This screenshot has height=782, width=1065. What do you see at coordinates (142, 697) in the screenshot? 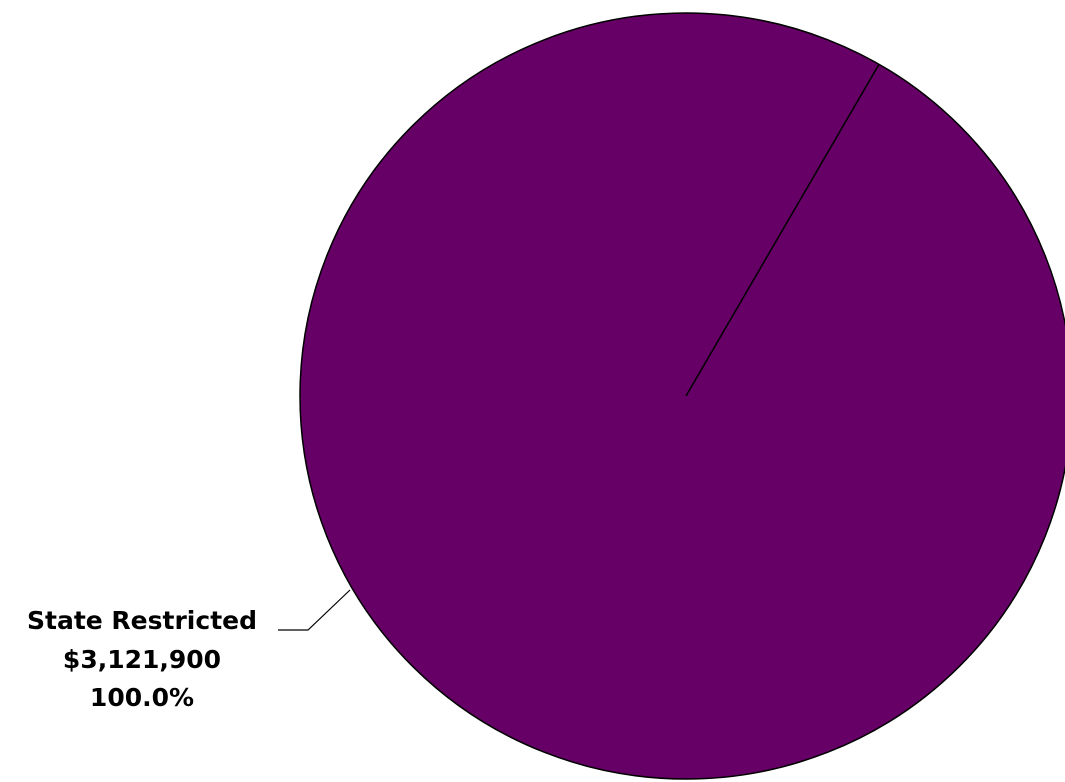
I see `slice-label-percent: 100.0%` at bounding box center [142, 697].